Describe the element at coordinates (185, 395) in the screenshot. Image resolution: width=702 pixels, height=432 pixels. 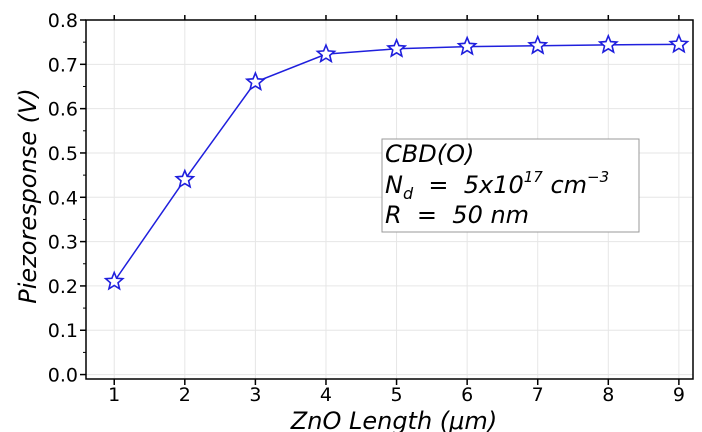
I see `x-tick-label: 2` at that location.